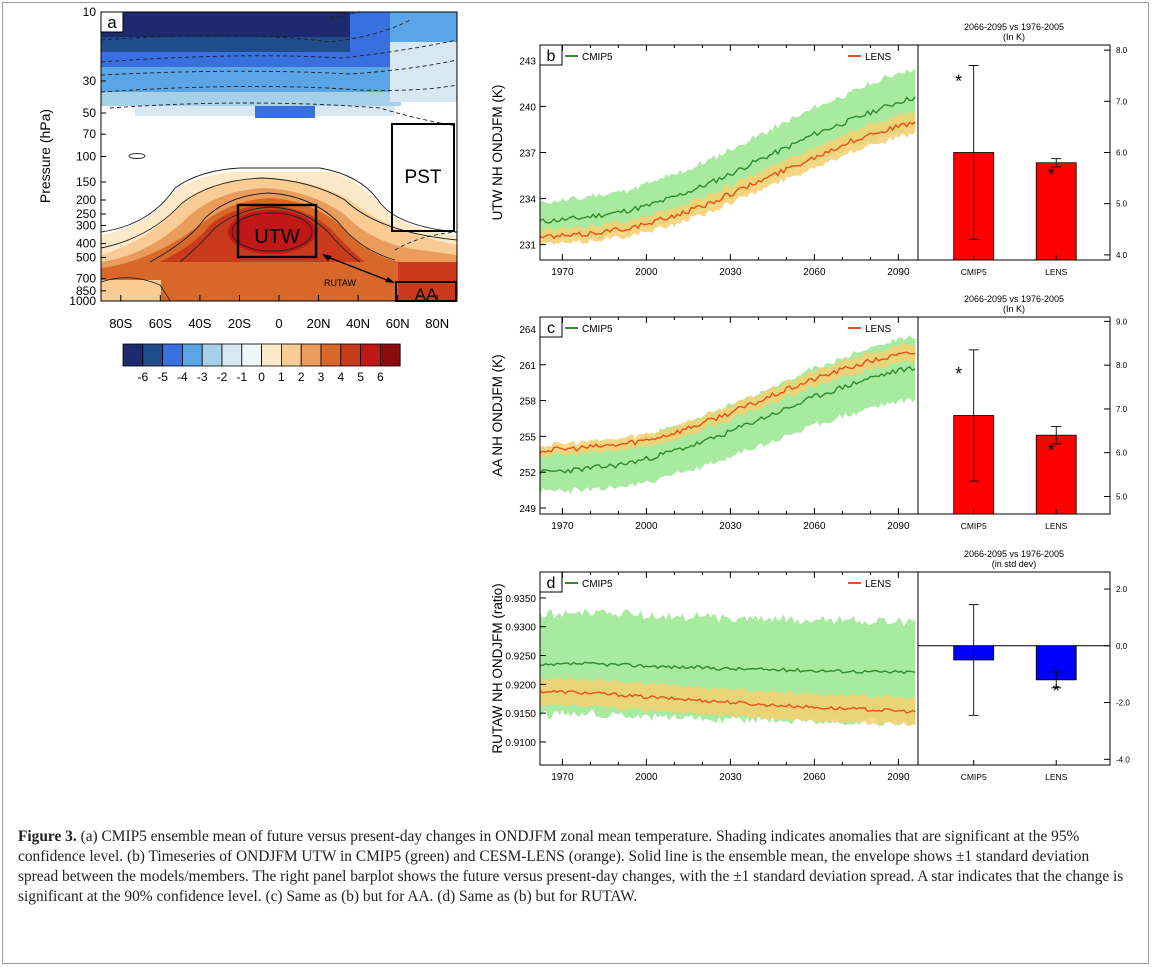  Describe the element at coordinates (551, 328) in the screenshot. I see `panel-letter: c` at that location.